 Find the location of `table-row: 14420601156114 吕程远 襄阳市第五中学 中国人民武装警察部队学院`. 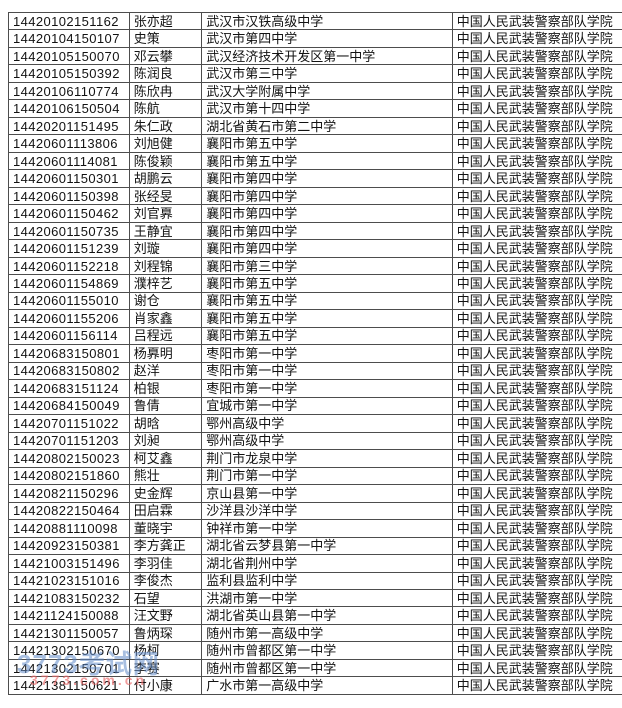

table-row: 14420601156114 吕程远 襄阳市第五中学 中国人民武装警察部队学院 is located at coordinates (315, 336).